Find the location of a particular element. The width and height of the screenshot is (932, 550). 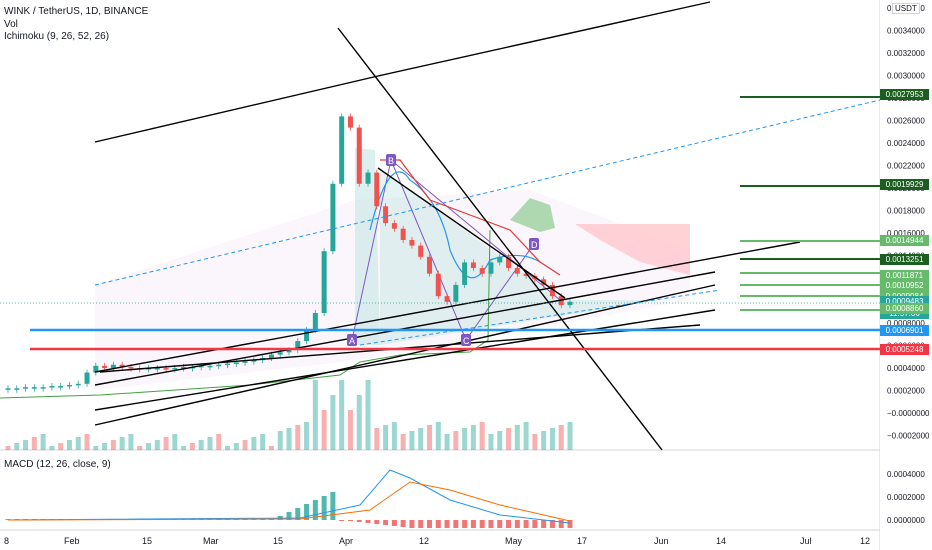

price-level-tag: 0.0019929 is located at coordinates (904, 185).